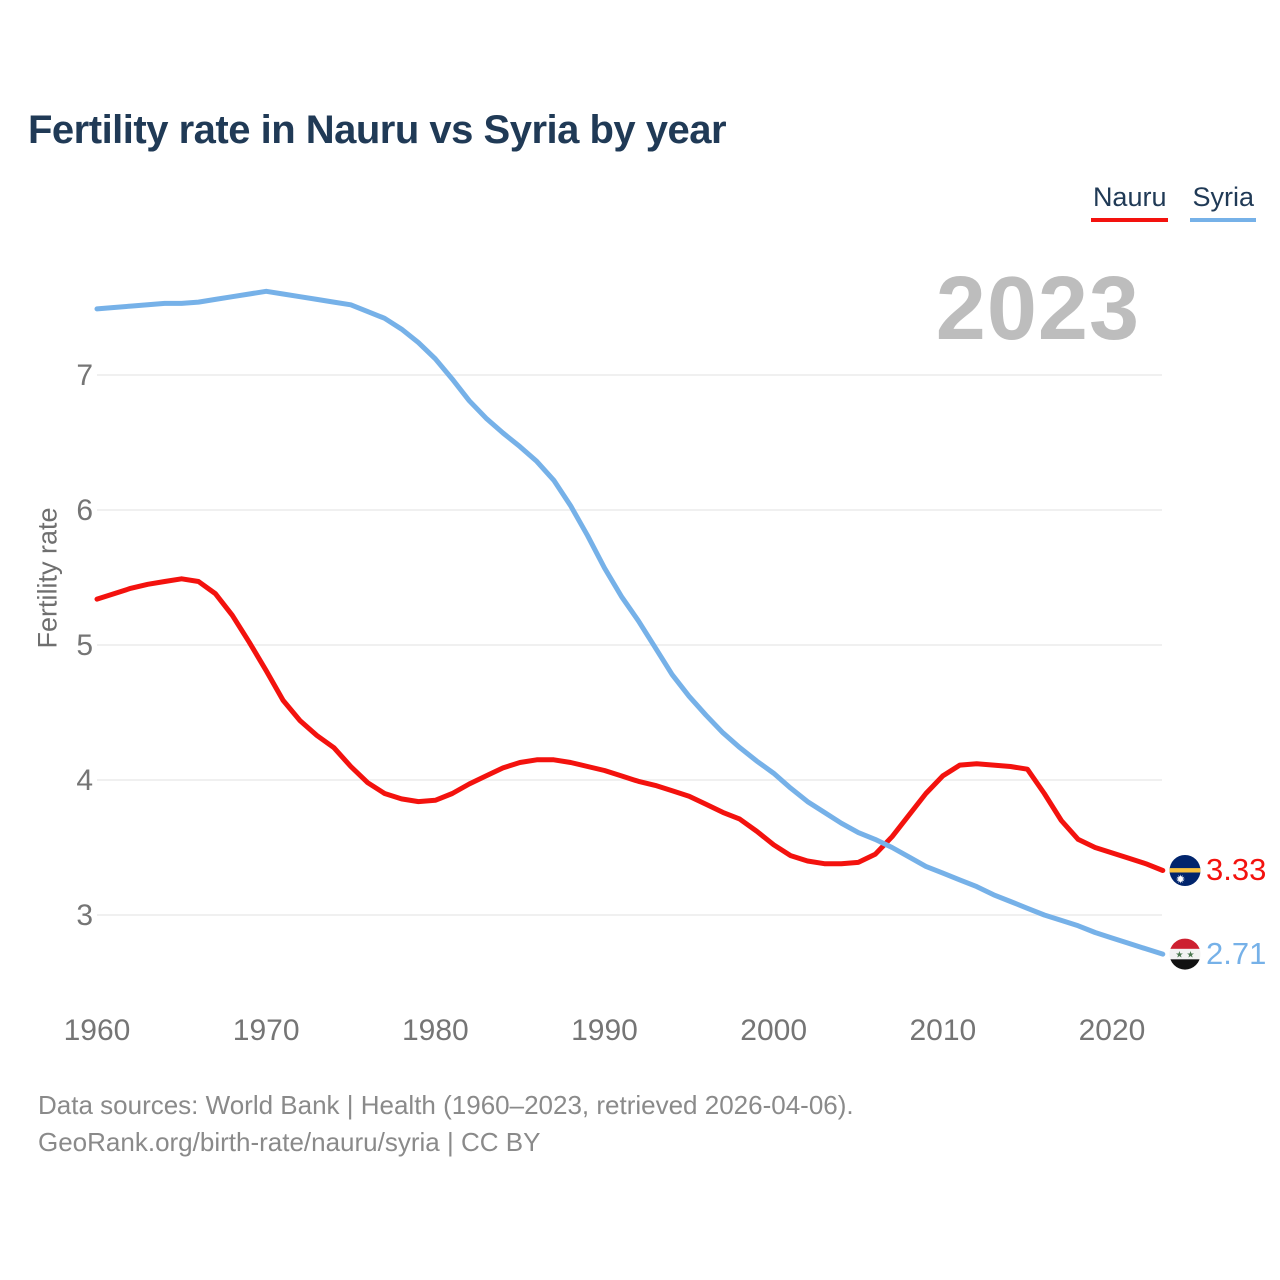 This screenshot has width=1280, height=1280. I want to click on x-tick-label: 1990, so click(604, 1030).